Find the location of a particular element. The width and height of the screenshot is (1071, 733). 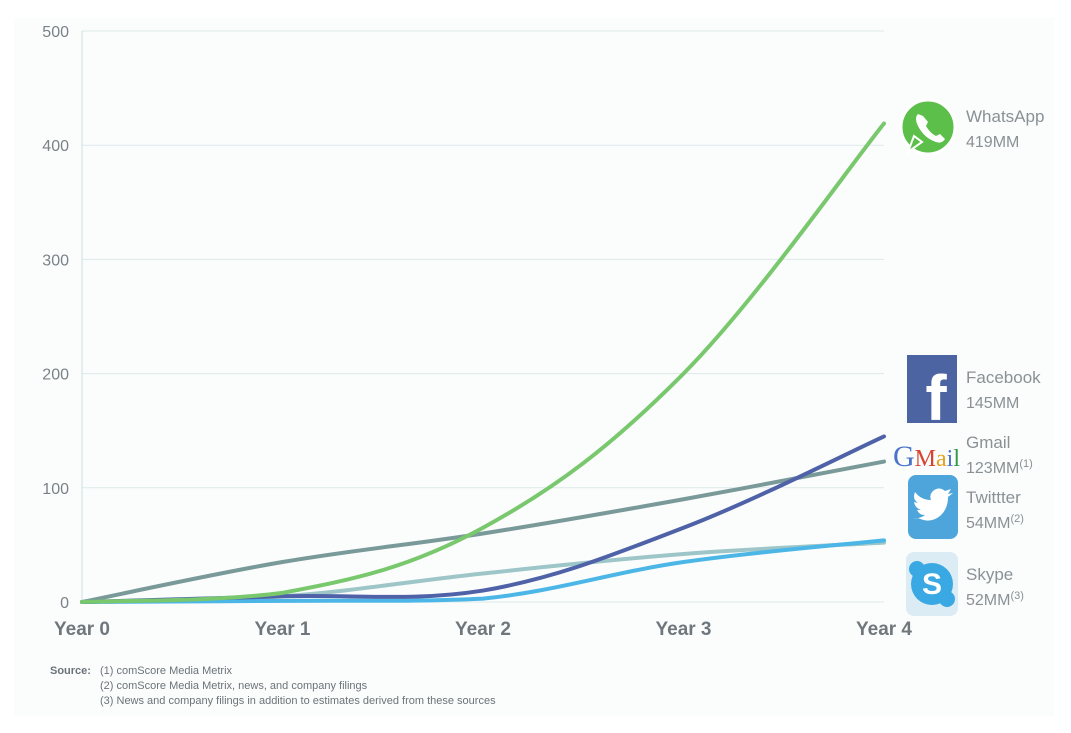

svg-text: GMail is located at coordinates (926, 456).